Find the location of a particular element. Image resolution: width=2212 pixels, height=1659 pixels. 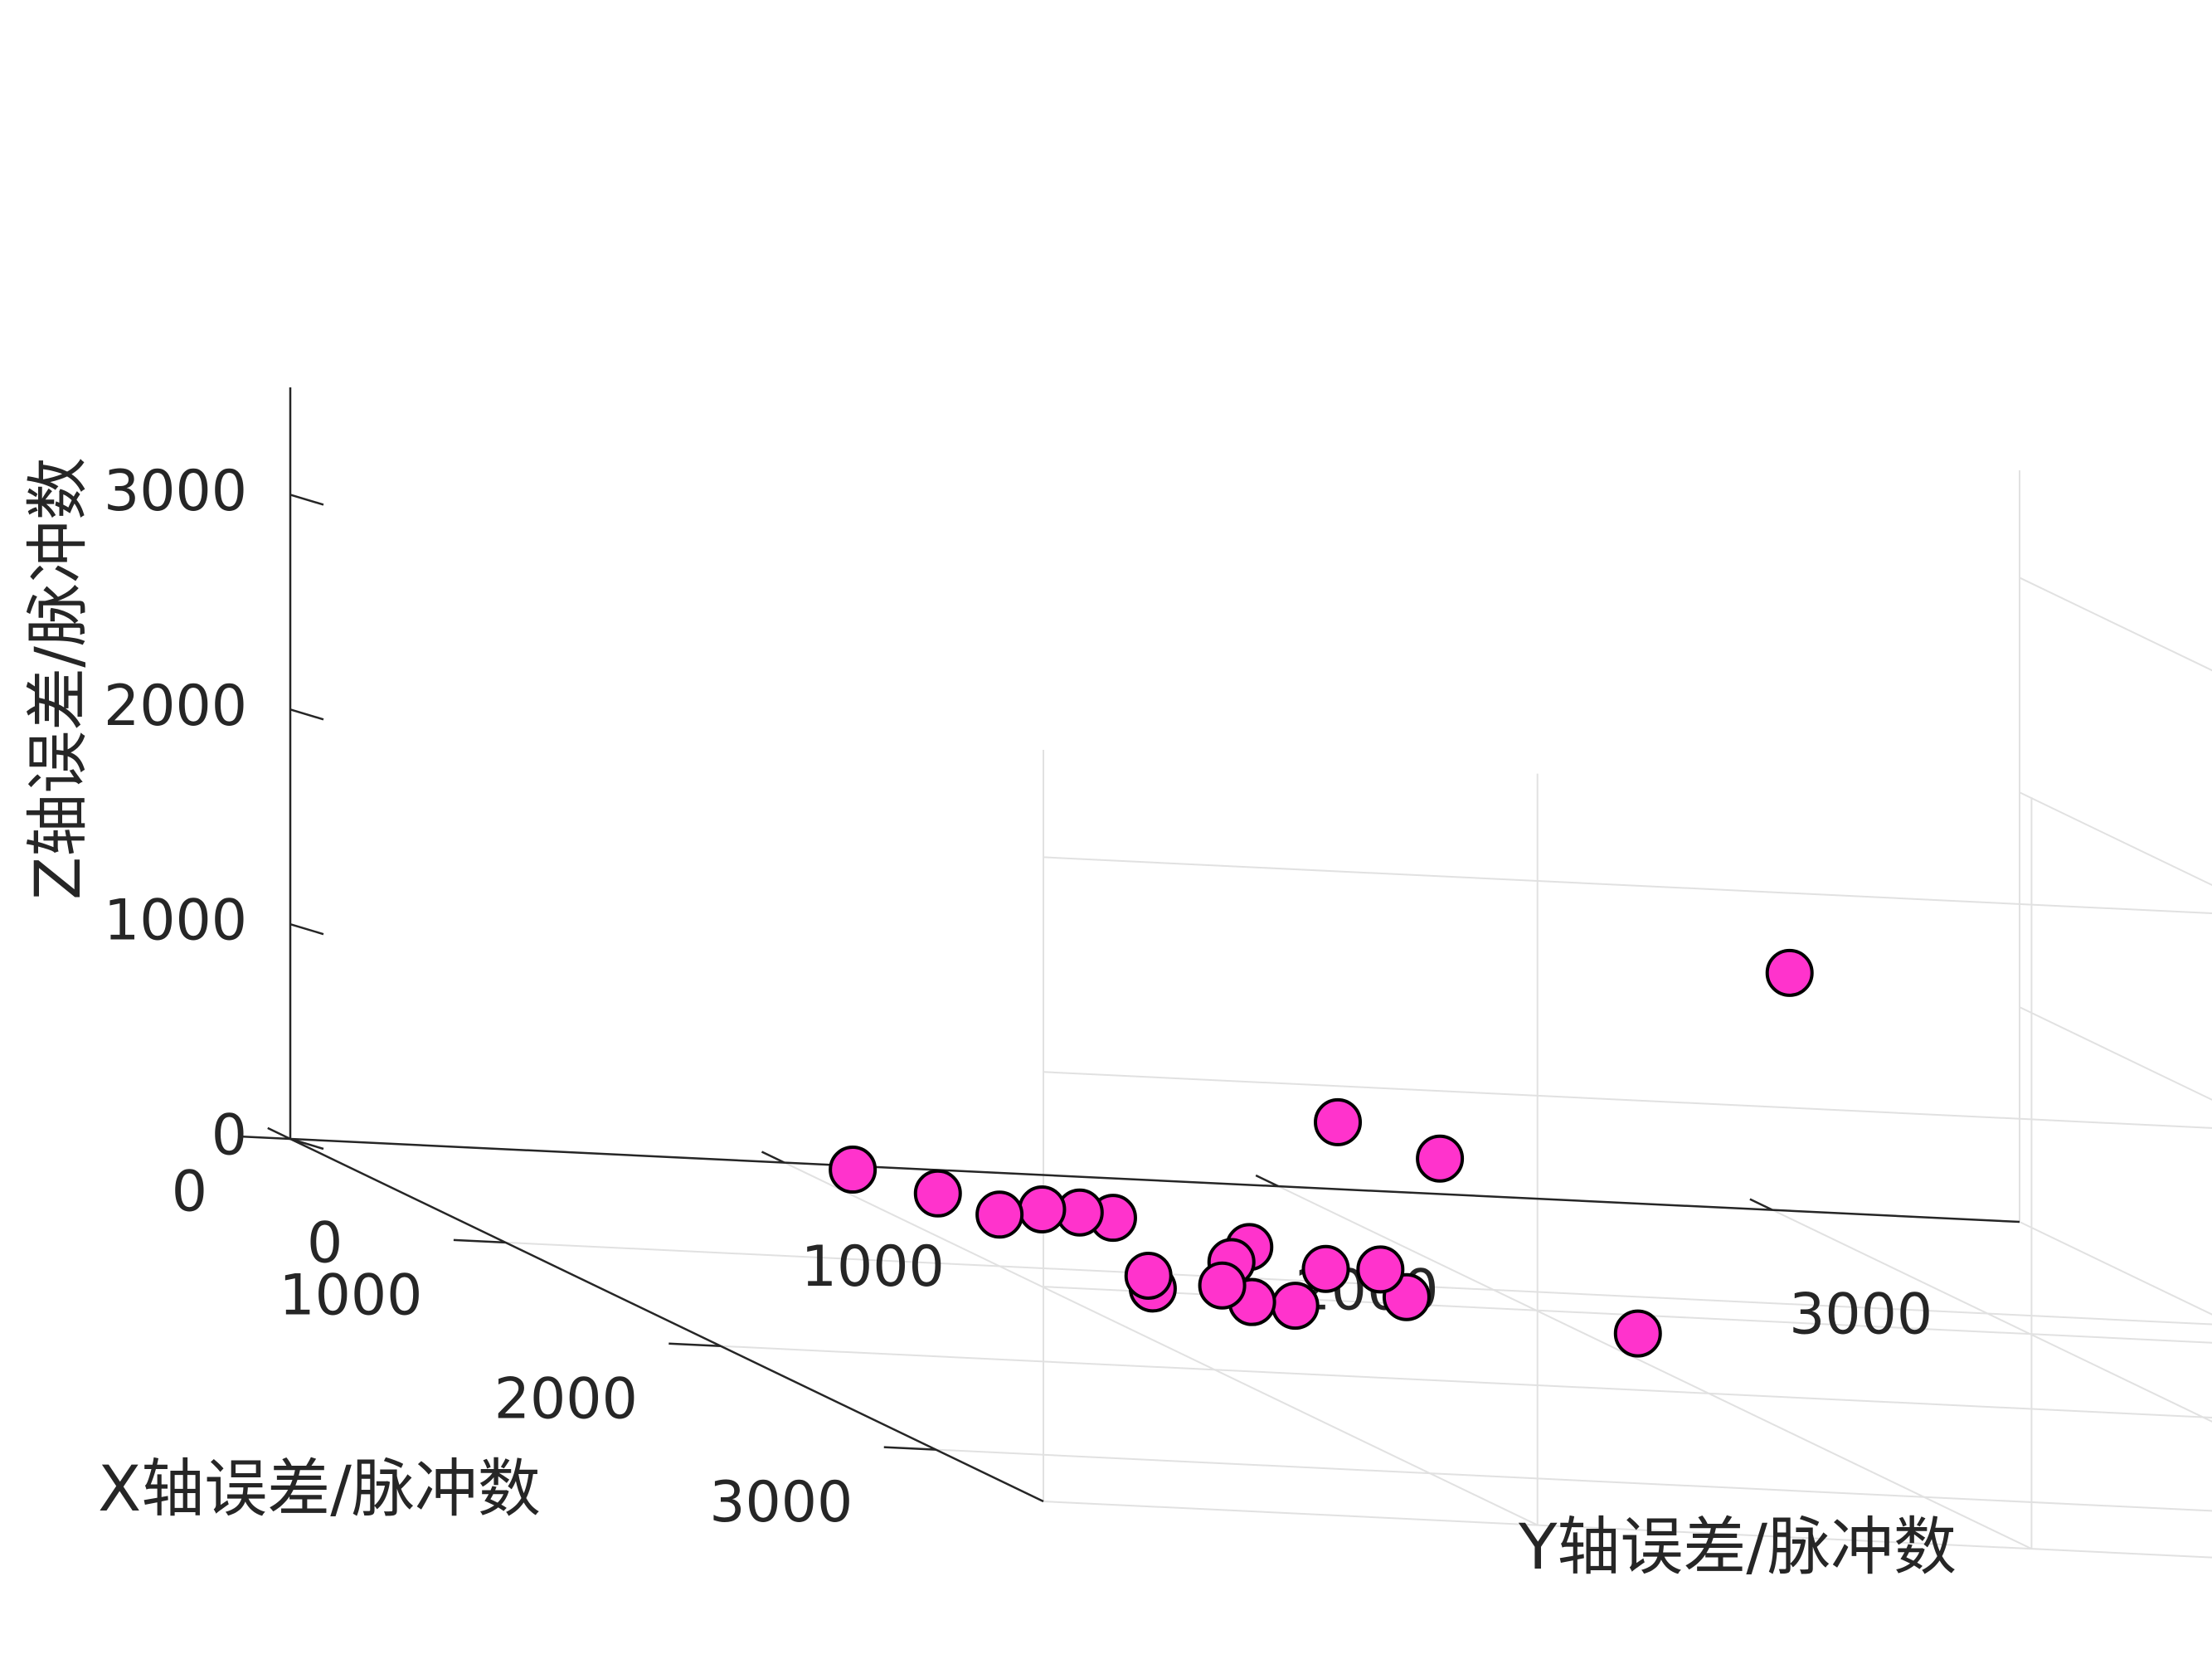

z-axis-label: Z轴误差/脉冲数 is located at coordinates (58, 678).